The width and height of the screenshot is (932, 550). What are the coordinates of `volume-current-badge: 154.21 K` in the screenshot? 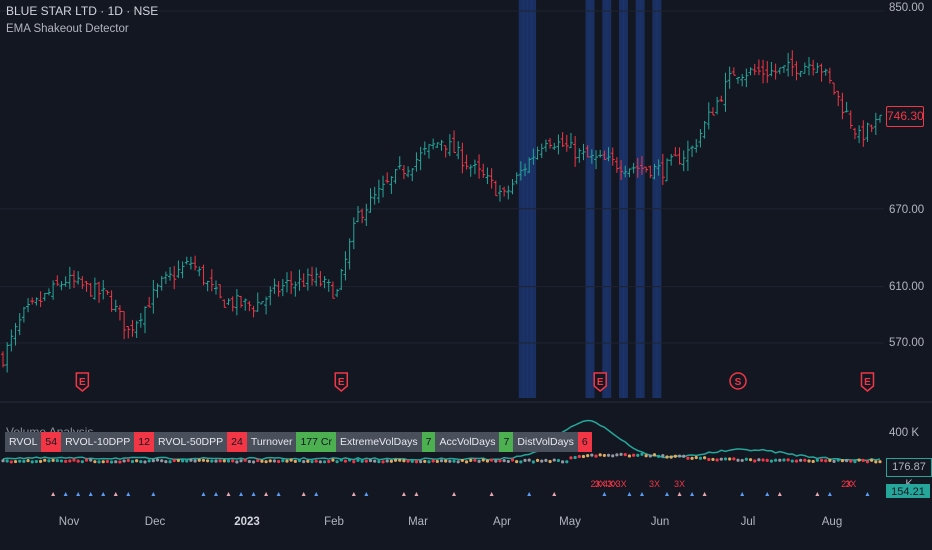 It's located at (908, 491).